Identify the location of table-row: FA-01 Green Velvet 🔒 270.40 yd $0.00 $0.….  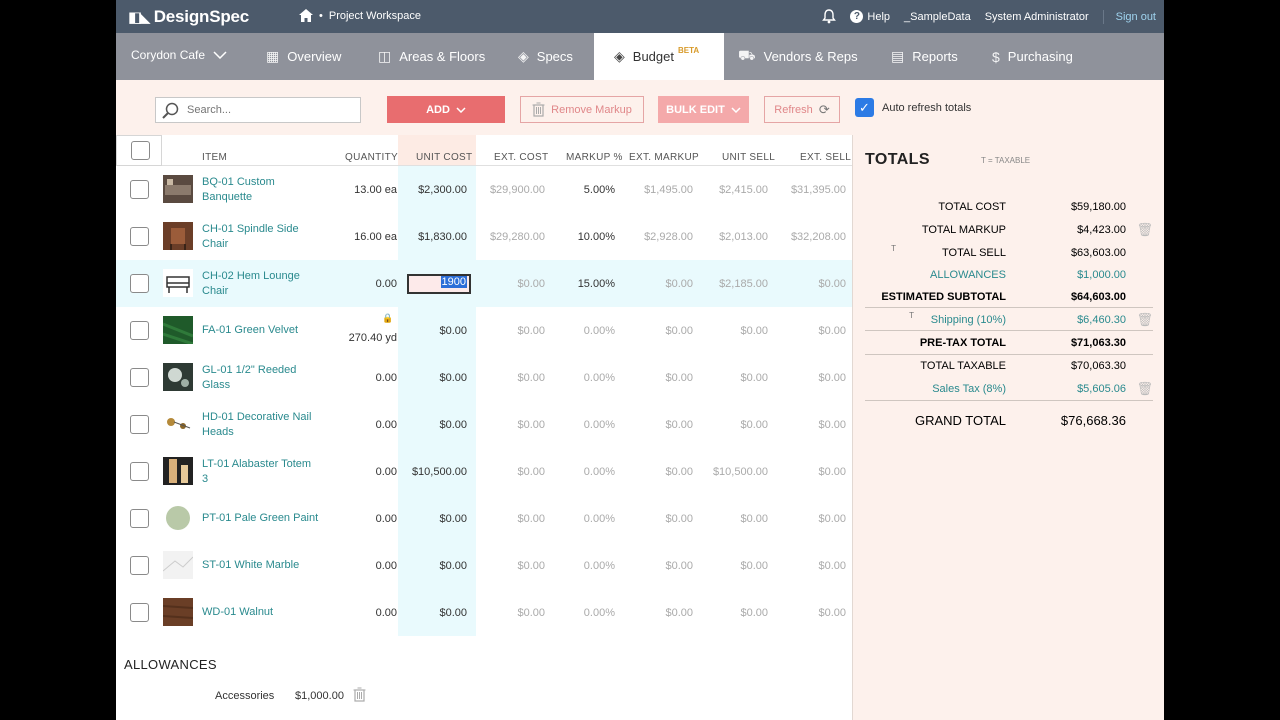
(484, 330).